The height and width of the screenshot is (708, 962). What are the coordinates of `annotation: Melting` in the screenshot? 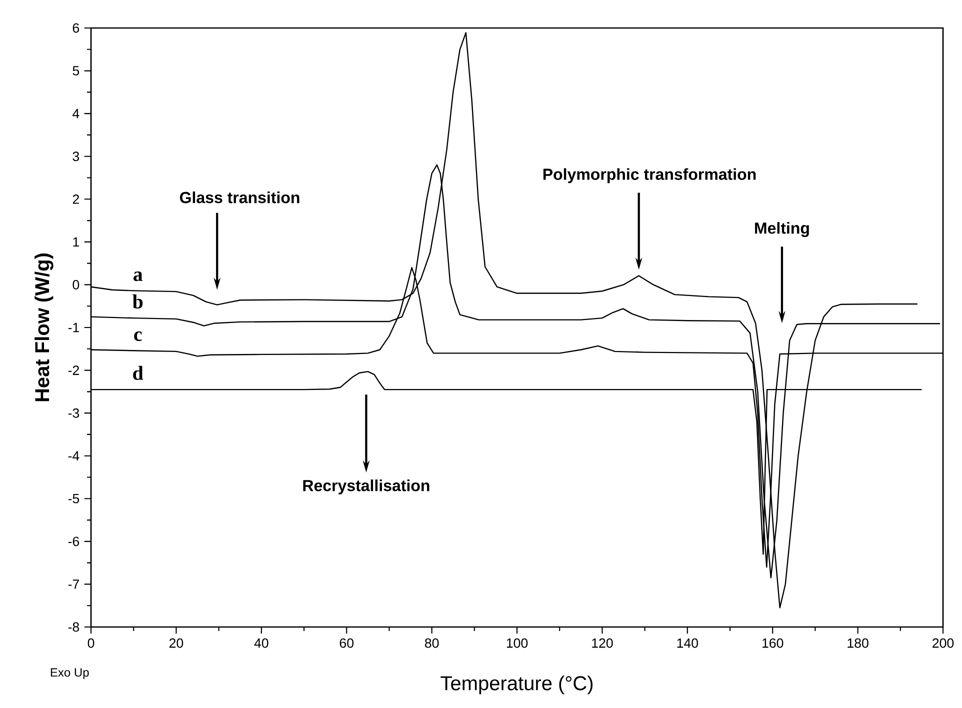 It's located at (782, 230).